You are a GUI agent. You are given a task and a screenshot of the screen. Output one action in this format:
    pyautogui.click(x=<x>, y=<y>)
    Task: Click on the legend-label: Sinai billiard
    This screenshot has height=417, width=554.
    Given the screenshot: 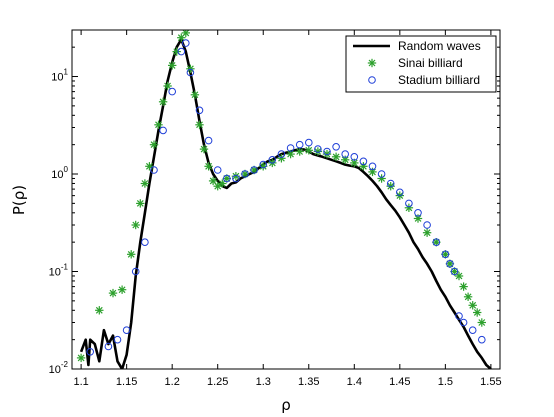 What is the action you would take?
    pyautogui.click(x=430, y=63)
    